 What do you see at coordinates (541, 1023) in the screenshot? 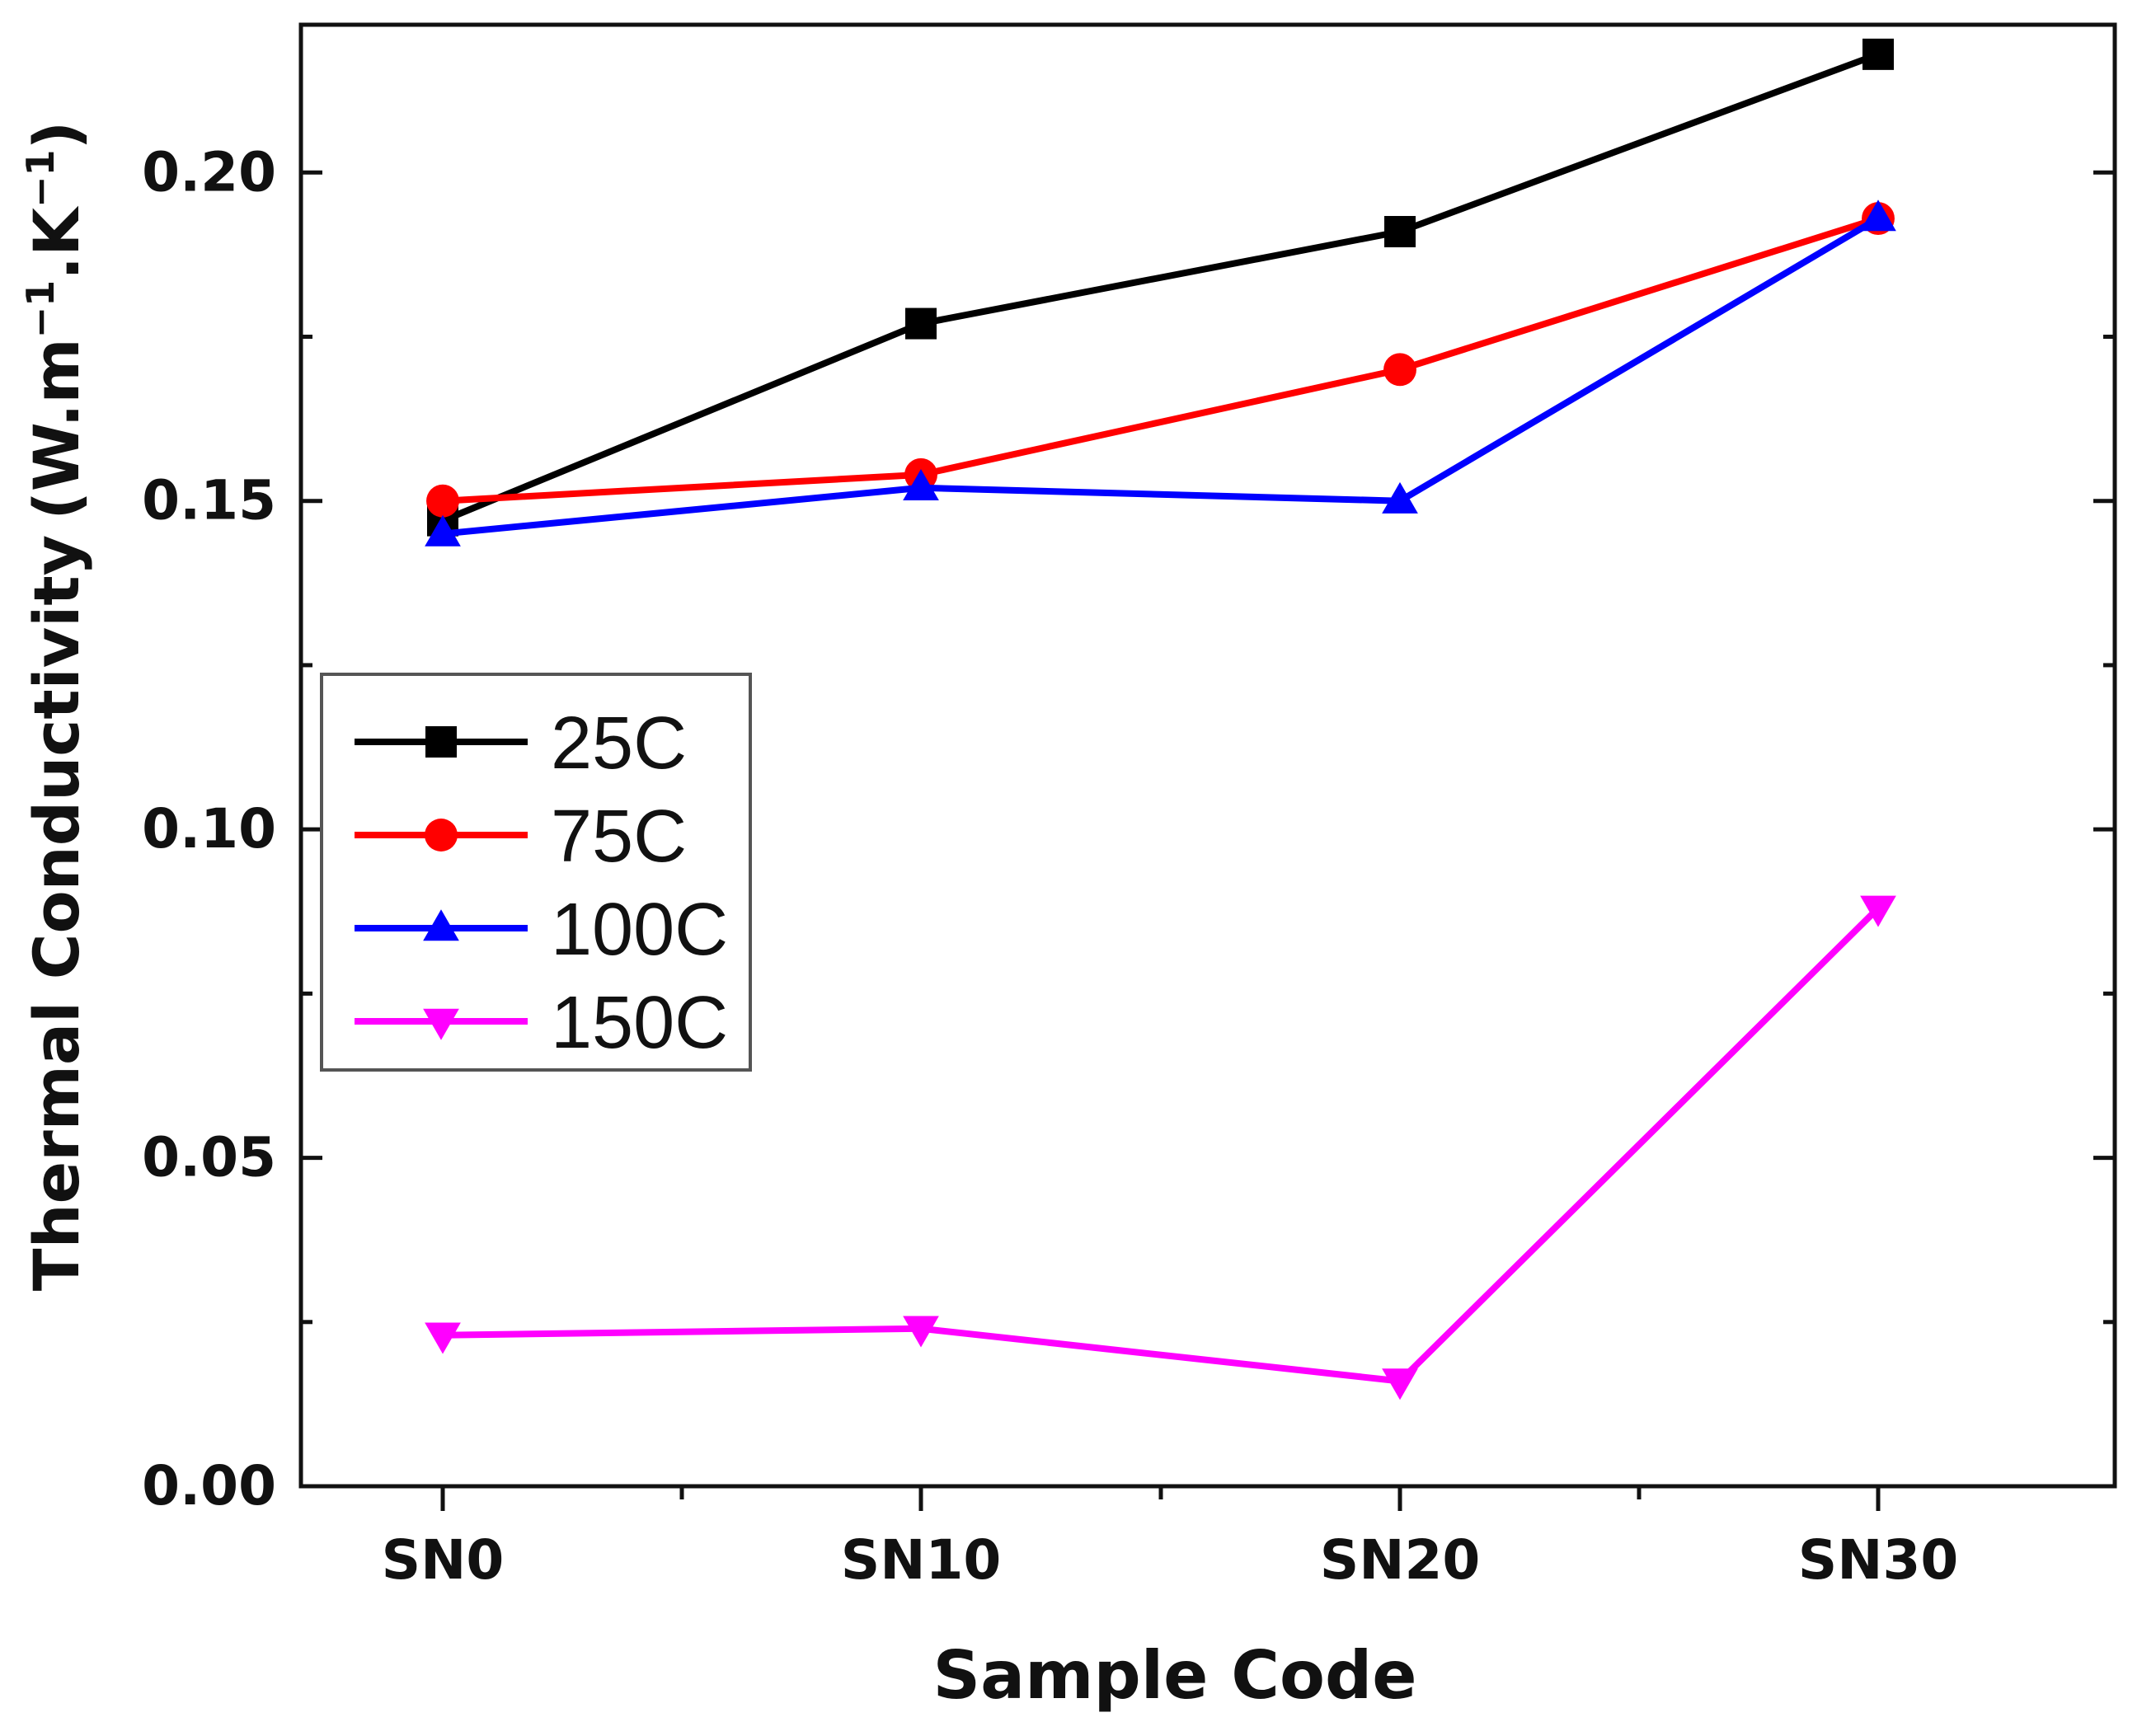
I see `legend-item: 150C` at bounding box center [541, 1023].